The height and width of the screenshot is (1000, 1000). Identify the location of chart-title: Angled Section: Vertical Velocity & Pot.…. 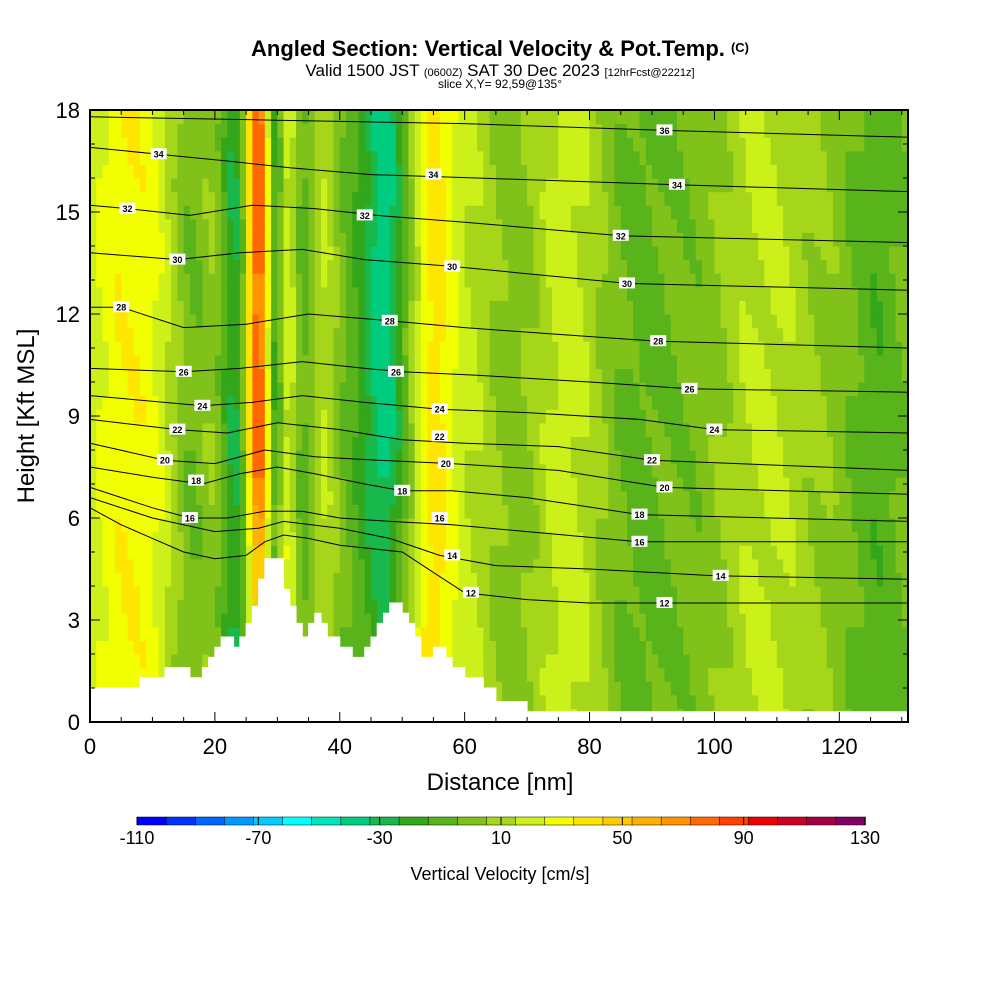
(500, 48).